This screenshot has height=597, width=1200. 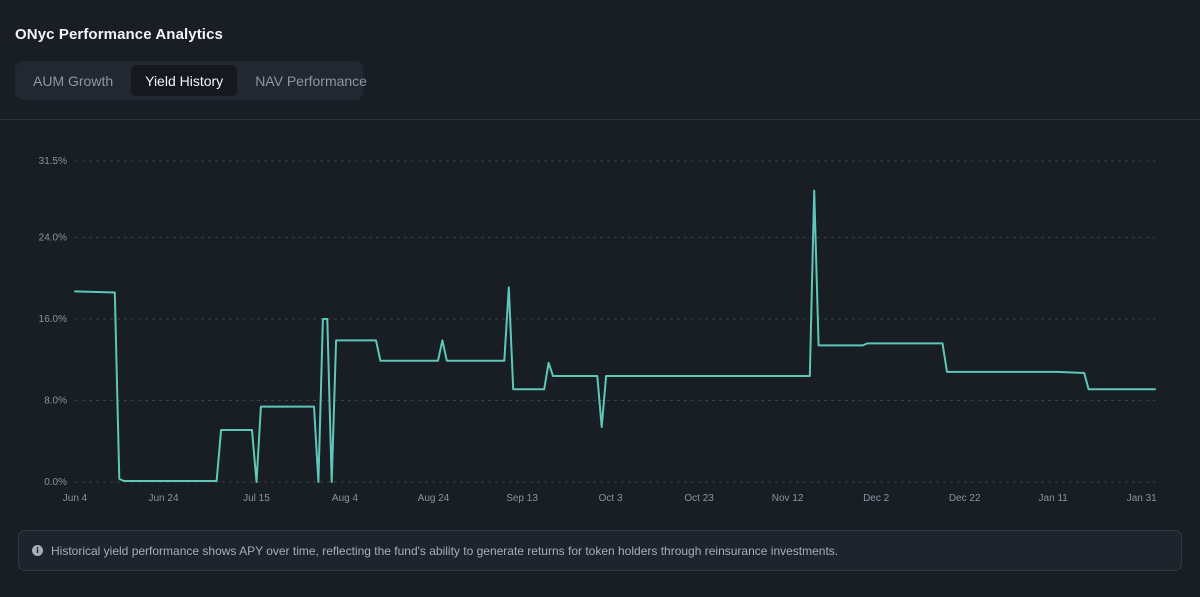 I want to click on y-tick-label: 8.0%, so click(x=55, y=400).